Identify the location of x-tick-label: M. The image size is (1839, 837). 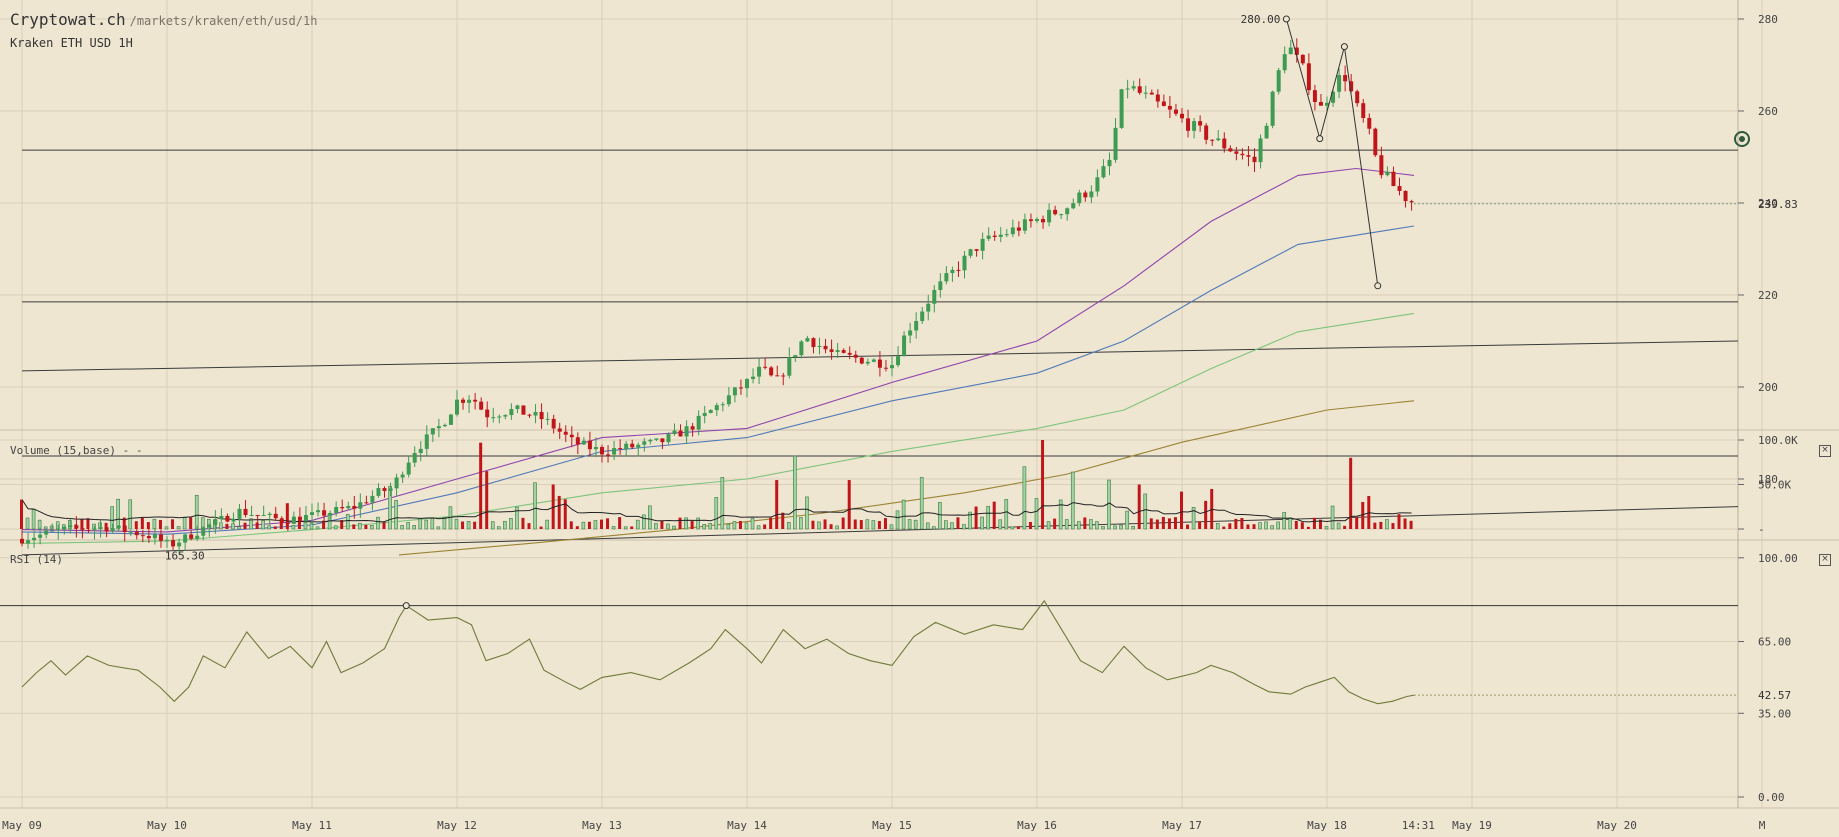
(1762, 825).